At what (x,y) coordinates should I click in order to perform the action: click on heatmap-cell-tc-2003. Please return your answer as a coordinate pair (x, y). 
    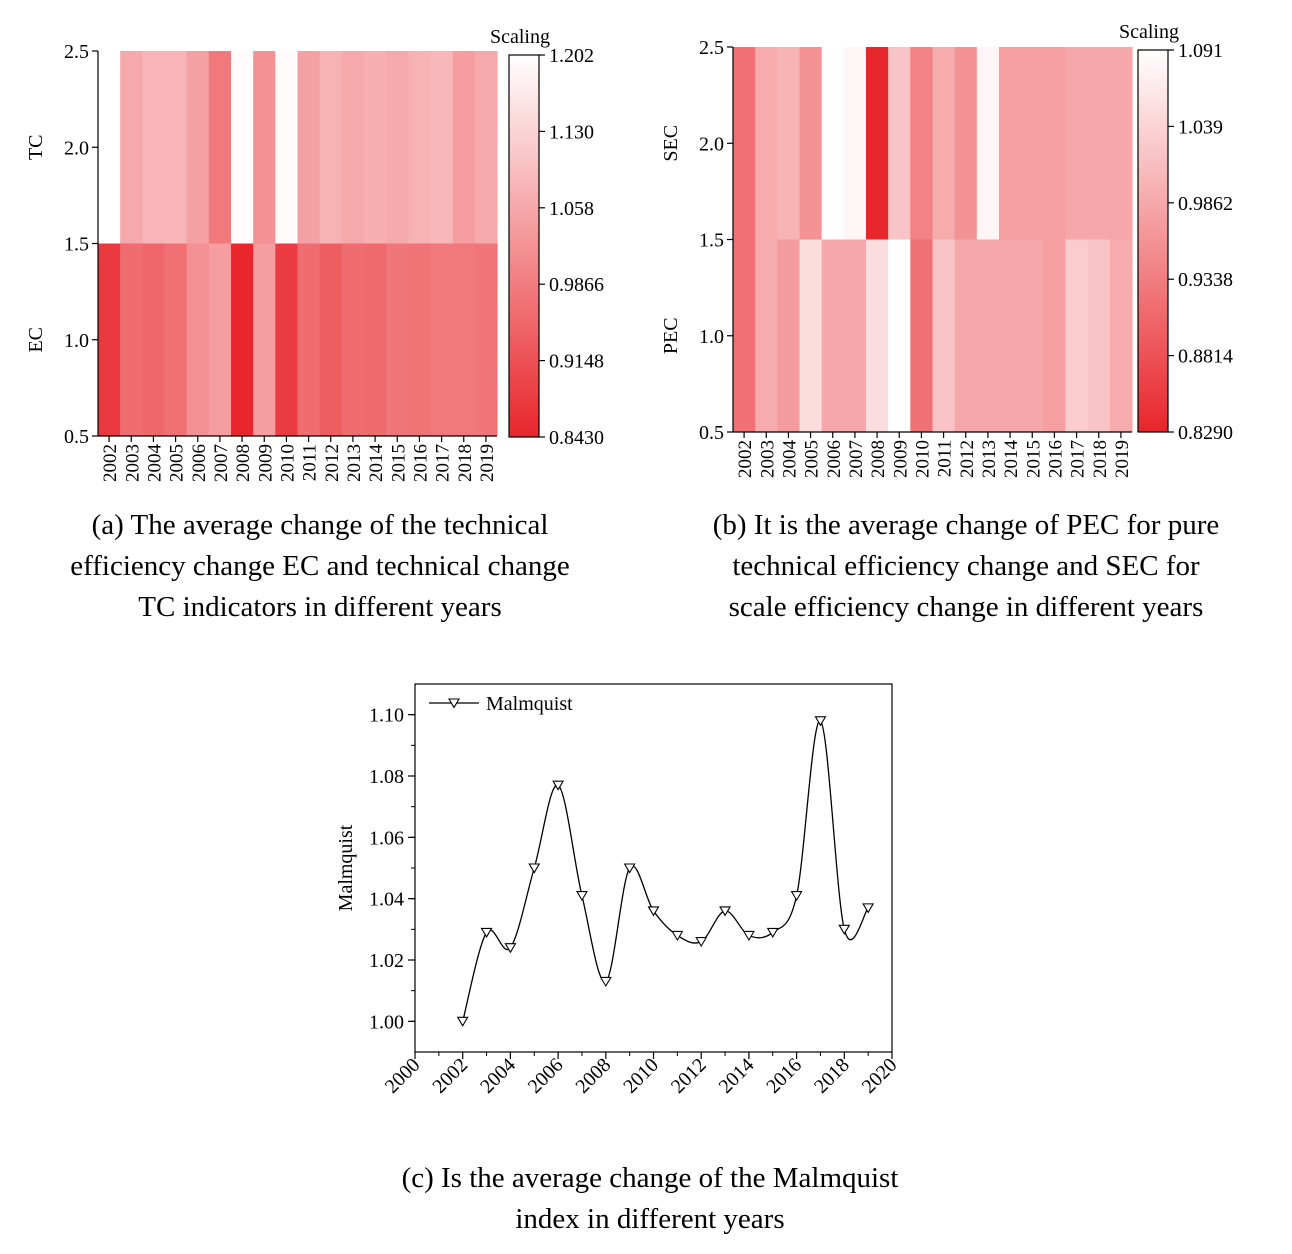
    Looking at the image, I should click on (131, 147).